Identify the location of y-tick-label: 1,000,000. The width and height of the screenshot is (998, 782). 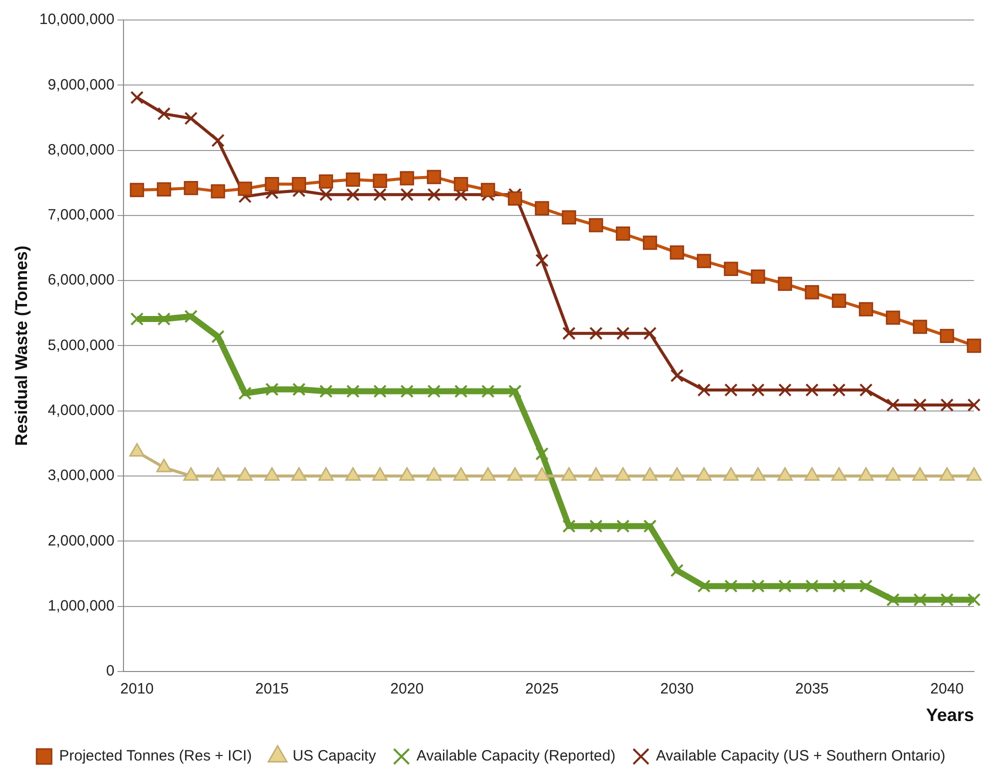
(81, 605).